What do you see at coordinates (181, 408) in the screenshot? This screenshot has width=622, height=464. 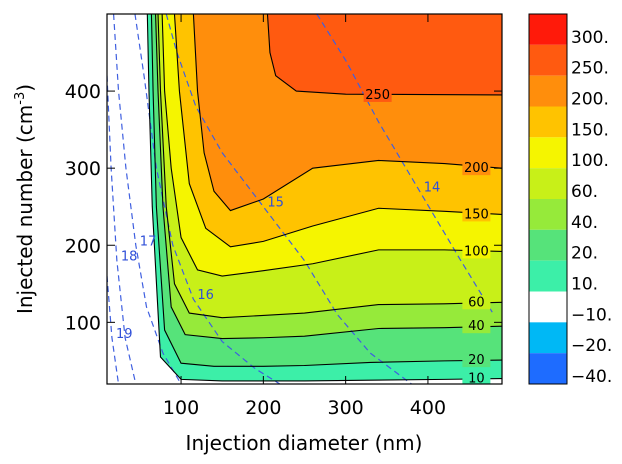 I see `x-tick-label-100: 100` at bounding box center [181, 408].